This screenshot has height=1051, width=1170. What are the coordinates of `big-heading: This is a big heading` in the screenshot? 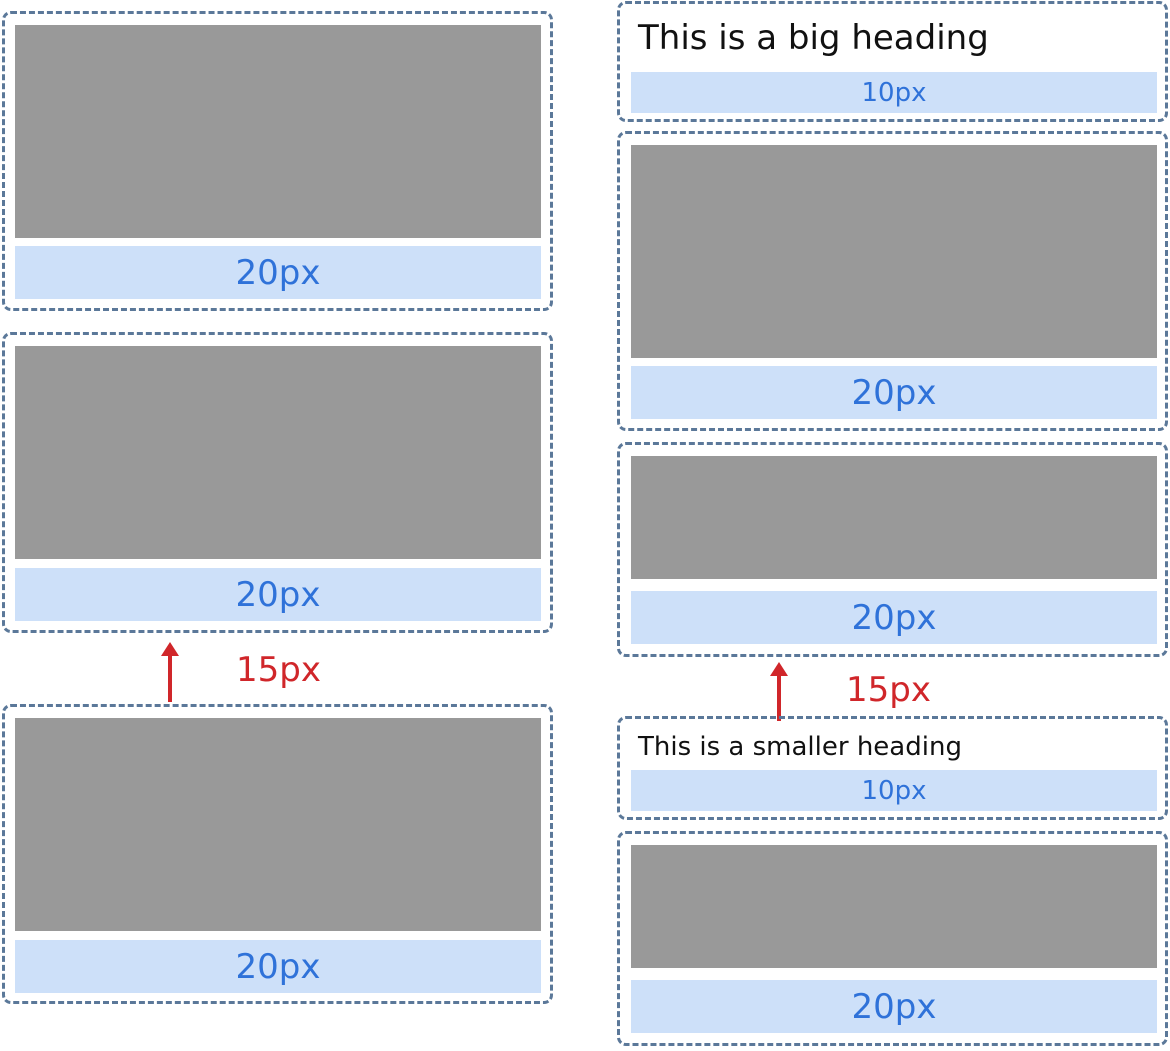 It's located at (813, 38).